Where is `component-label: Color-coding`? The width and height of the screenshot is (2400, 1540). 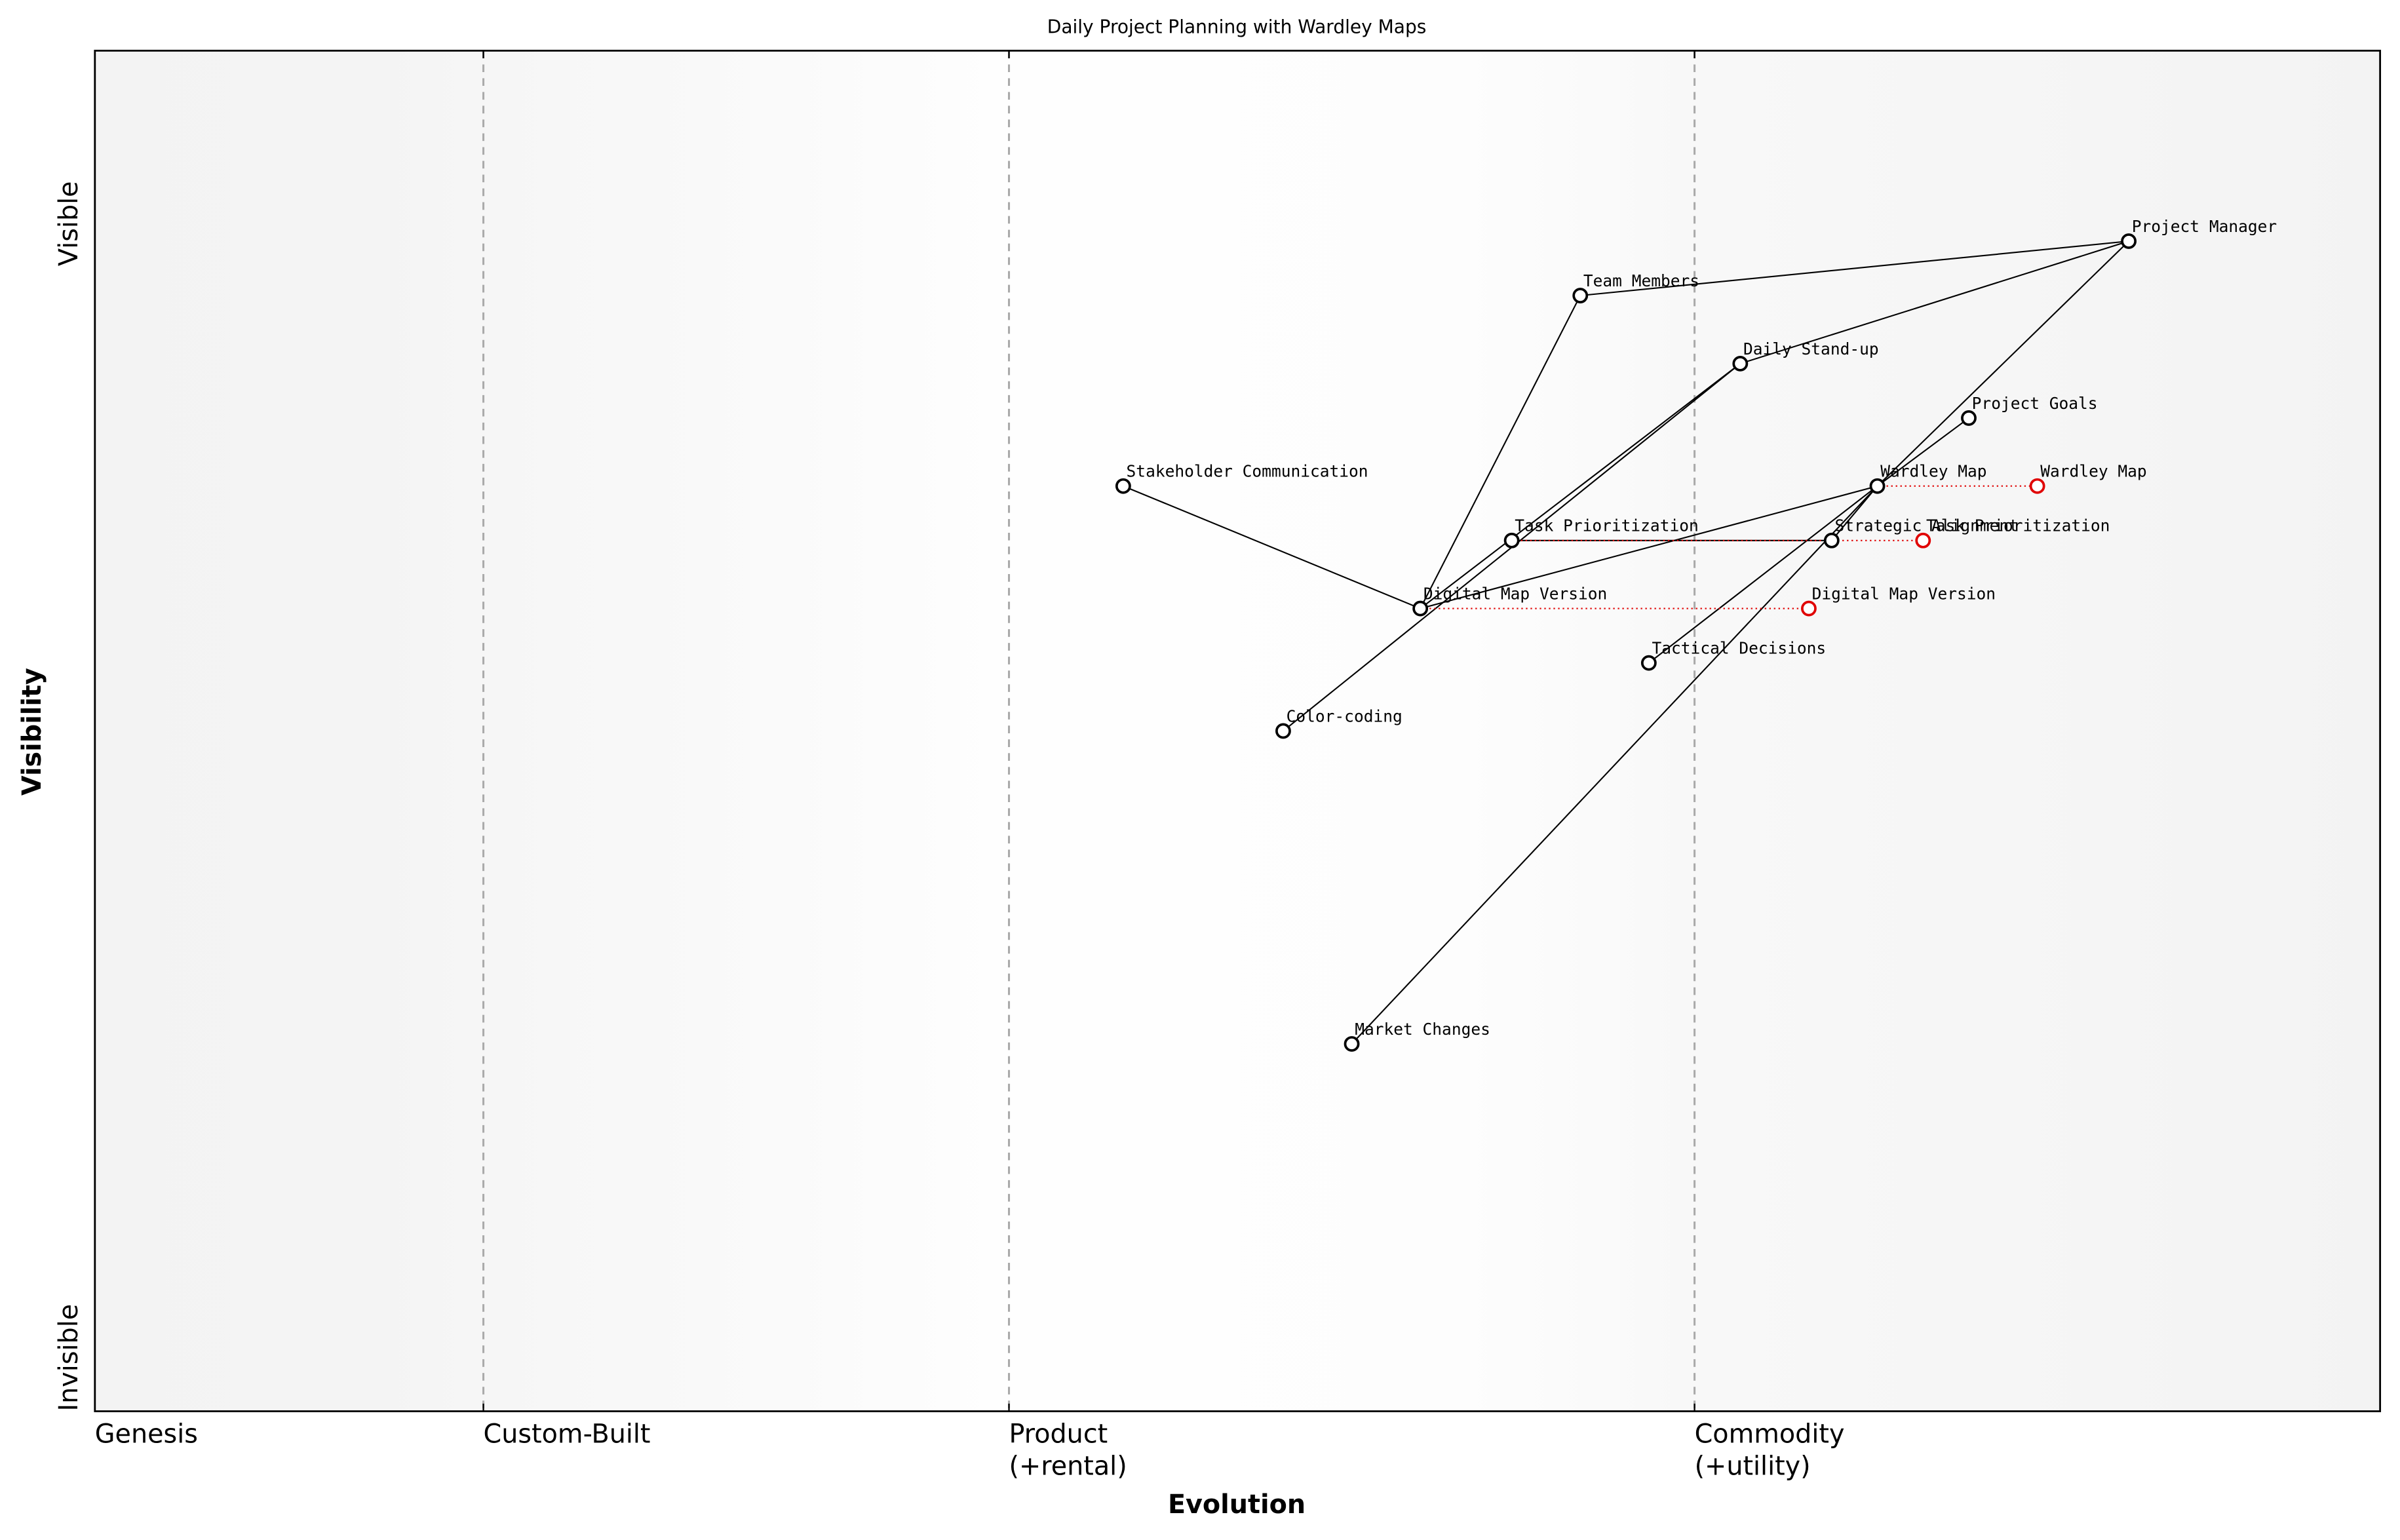
component-label: Color-coding is located at coordinates (1345, 715).